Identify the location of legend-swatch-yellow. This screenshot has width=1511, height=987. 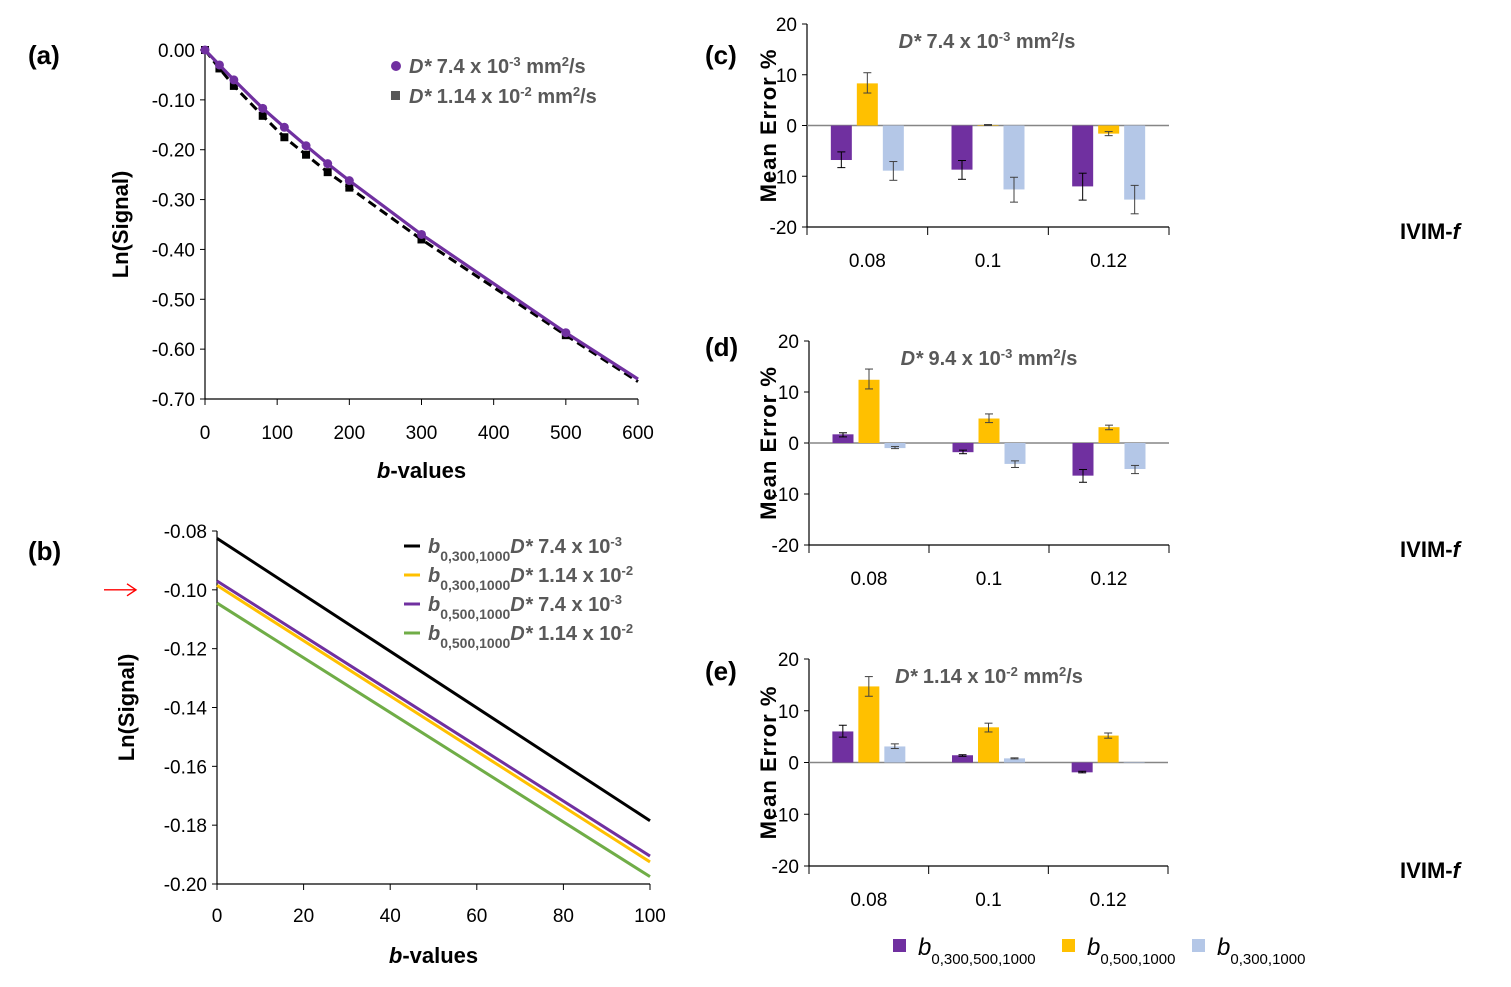
(1068, 945).